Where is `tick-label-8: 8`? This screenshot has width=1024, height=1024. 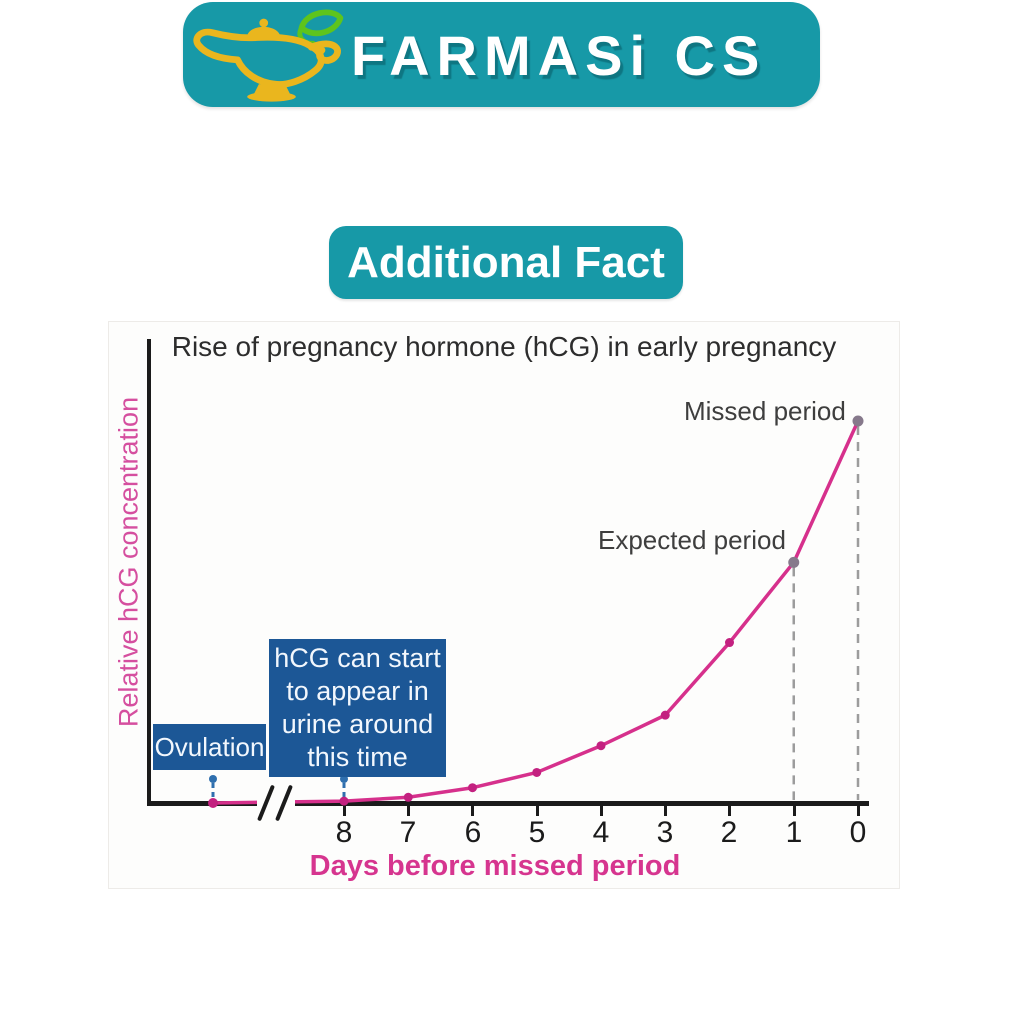 tick-label-8: 8 is located at coordinates (344, 832).